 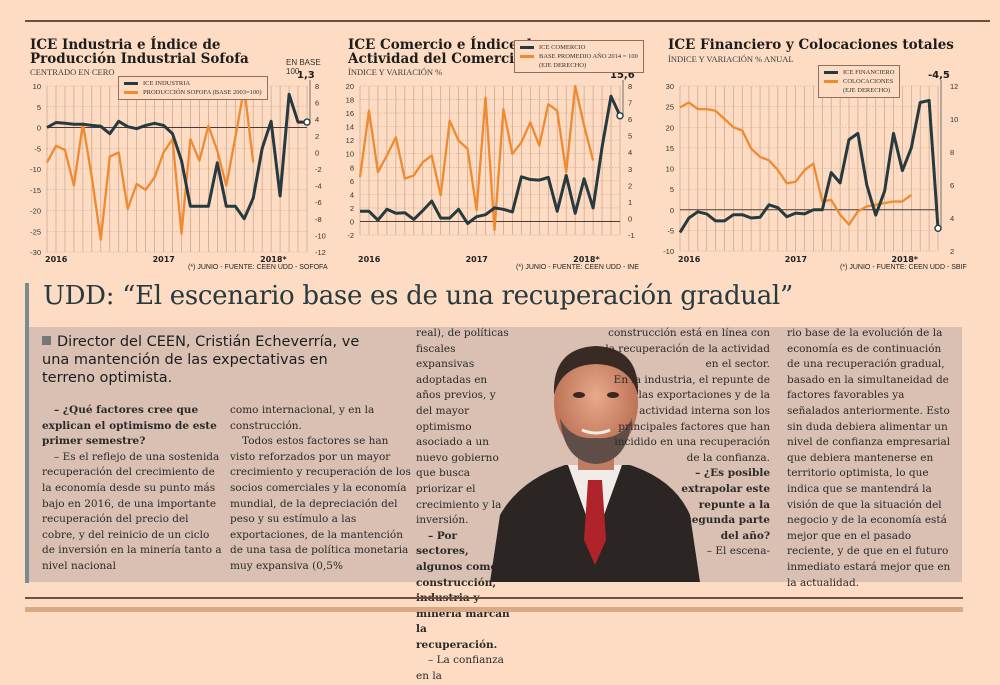 What do you see at coordinates (46, 340) in the screenshot?
I see `bullet-square-icon` at bounding box center [46, 340].